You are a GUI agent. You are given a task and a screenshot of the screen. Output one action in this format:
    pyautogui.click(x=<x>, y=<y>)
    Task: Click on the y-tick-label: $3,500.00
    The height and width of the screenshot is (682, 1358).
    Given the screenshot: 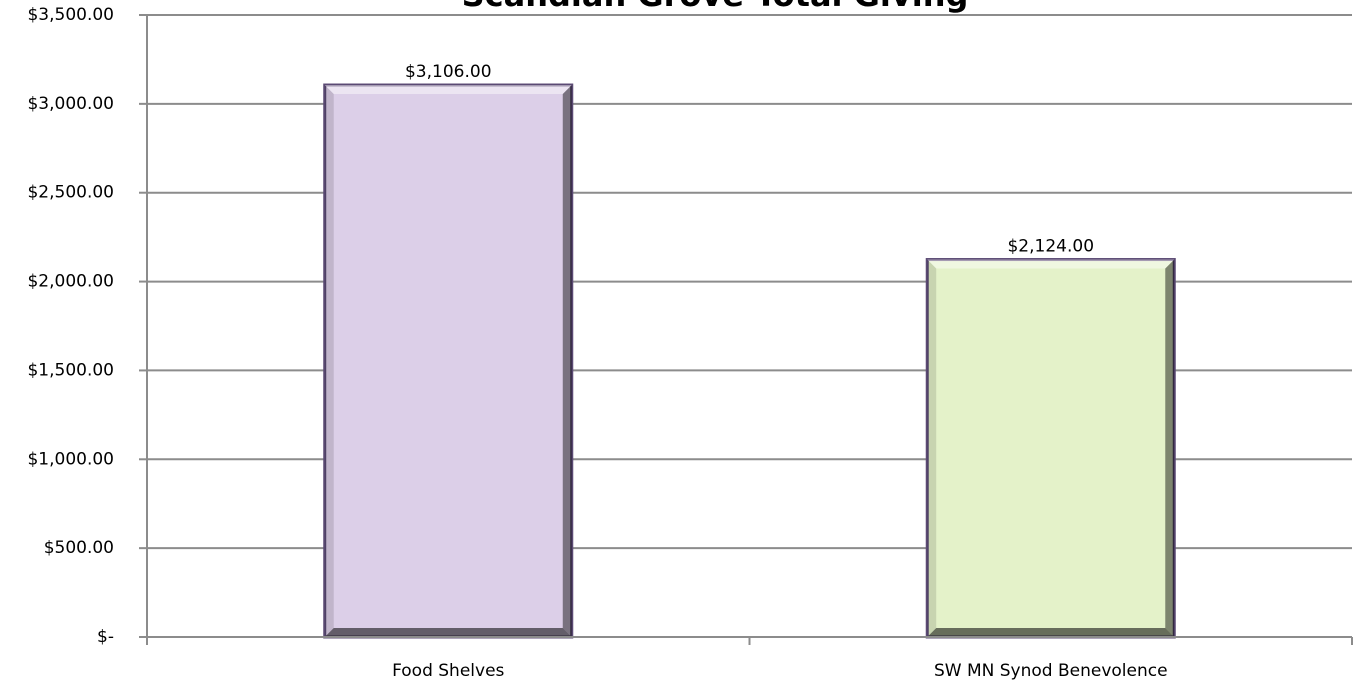 What is the action you would take?
    pyautogui.click(x=70, y=15)
    